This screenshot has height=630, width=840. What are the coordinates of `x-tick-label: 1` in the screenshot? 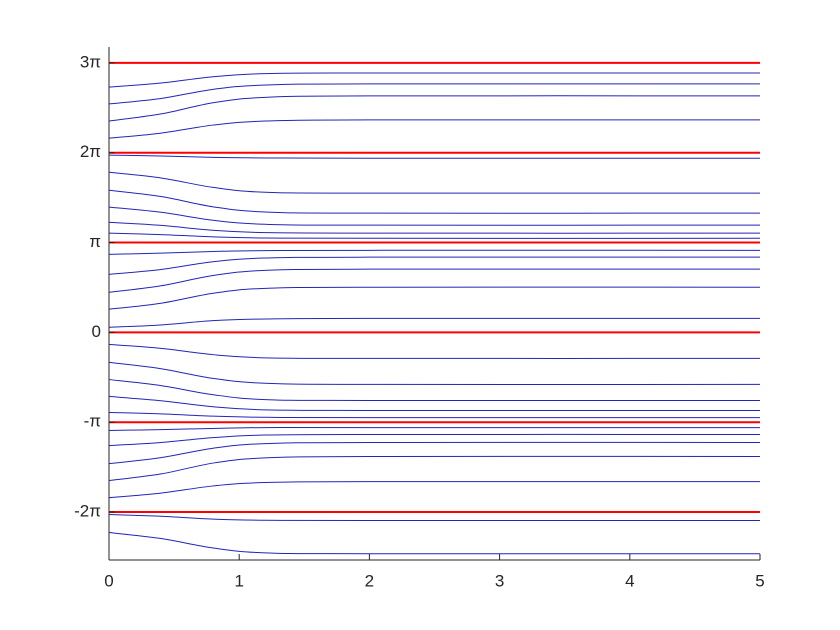 It's located at (238, 580).